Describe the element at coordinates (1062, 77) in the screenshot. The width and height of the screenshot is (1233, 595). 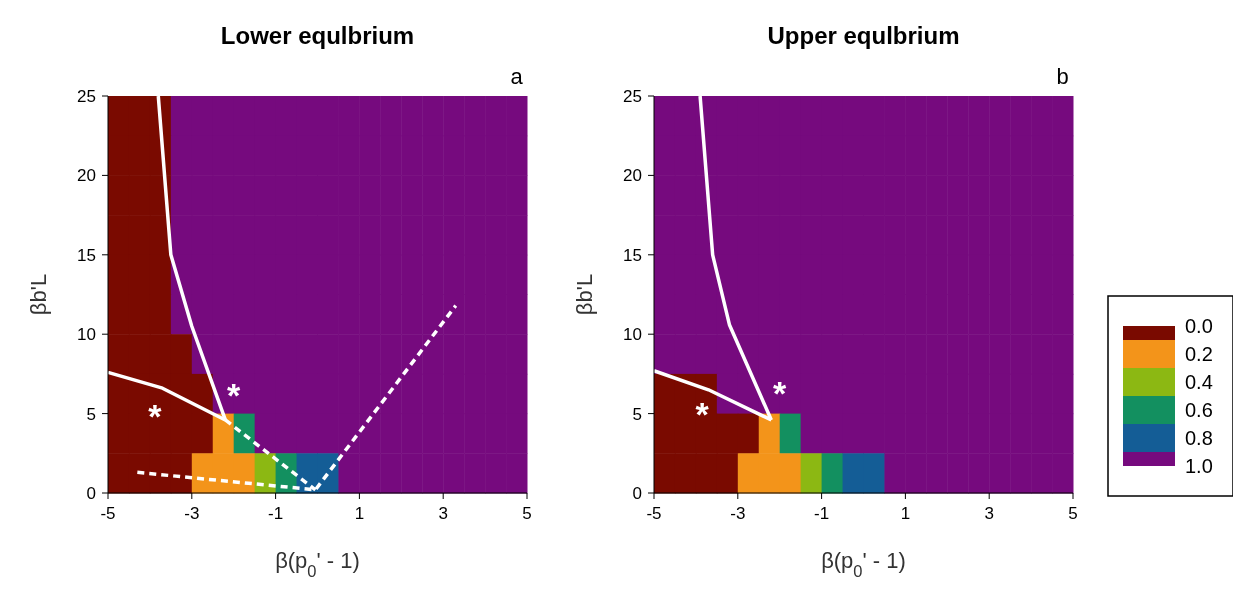
I see `text: b` at that location.